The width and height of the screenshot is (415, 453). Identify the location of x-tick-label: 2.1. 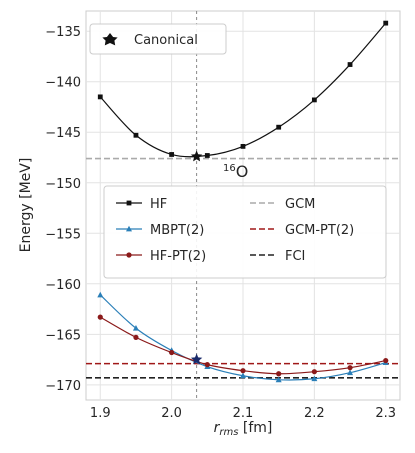
(243, 413).